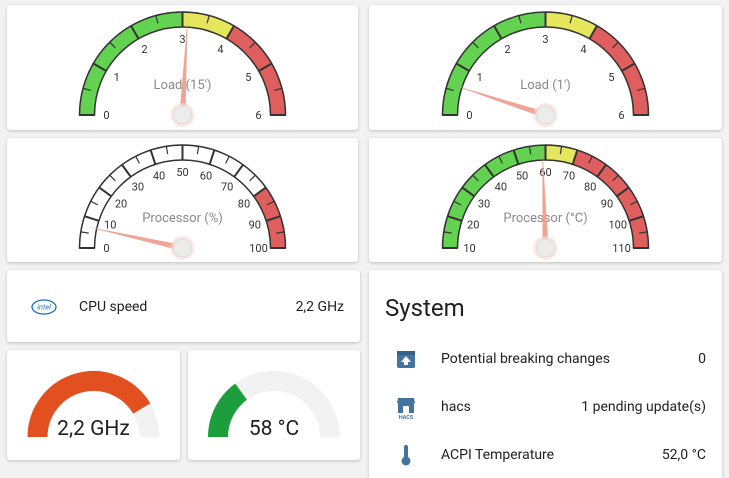  I want to click on entity-state: 1 pending update(s), so click(643, 407).